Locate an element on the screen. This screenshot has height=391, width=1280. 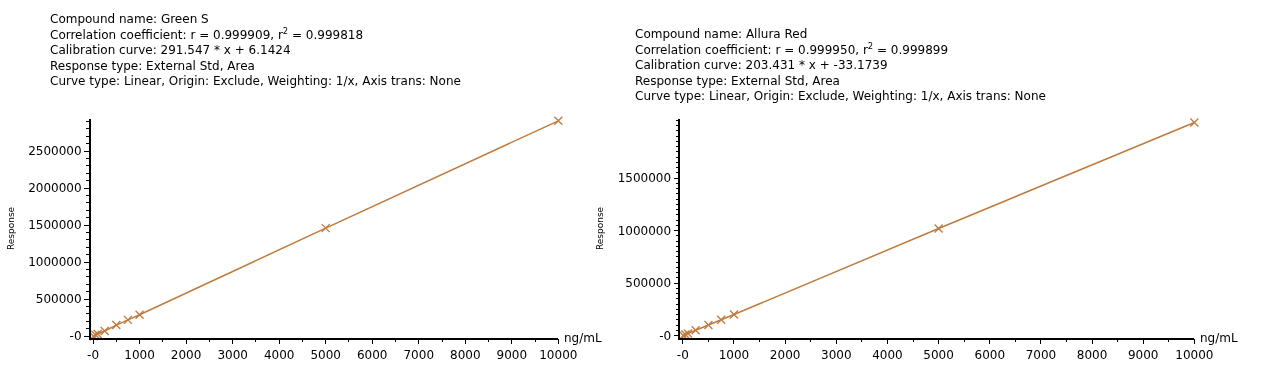
text: Calibration curve: 203.431 * x + -33.1739 is located at coordinates (761, 65).